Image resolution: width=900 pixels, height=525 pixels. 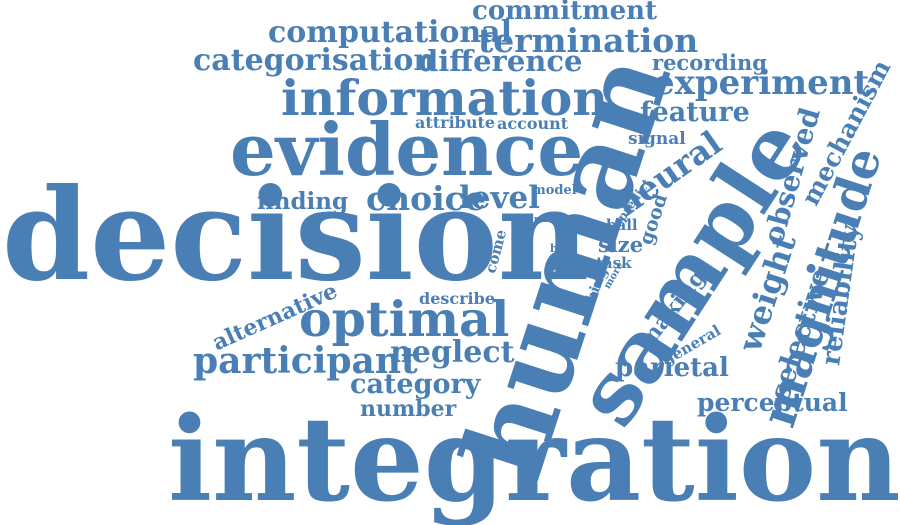 What do you see at coordinates (305, 361) in the screenshot?
I see `word-participant: participant` at bounding box center [305, 361].